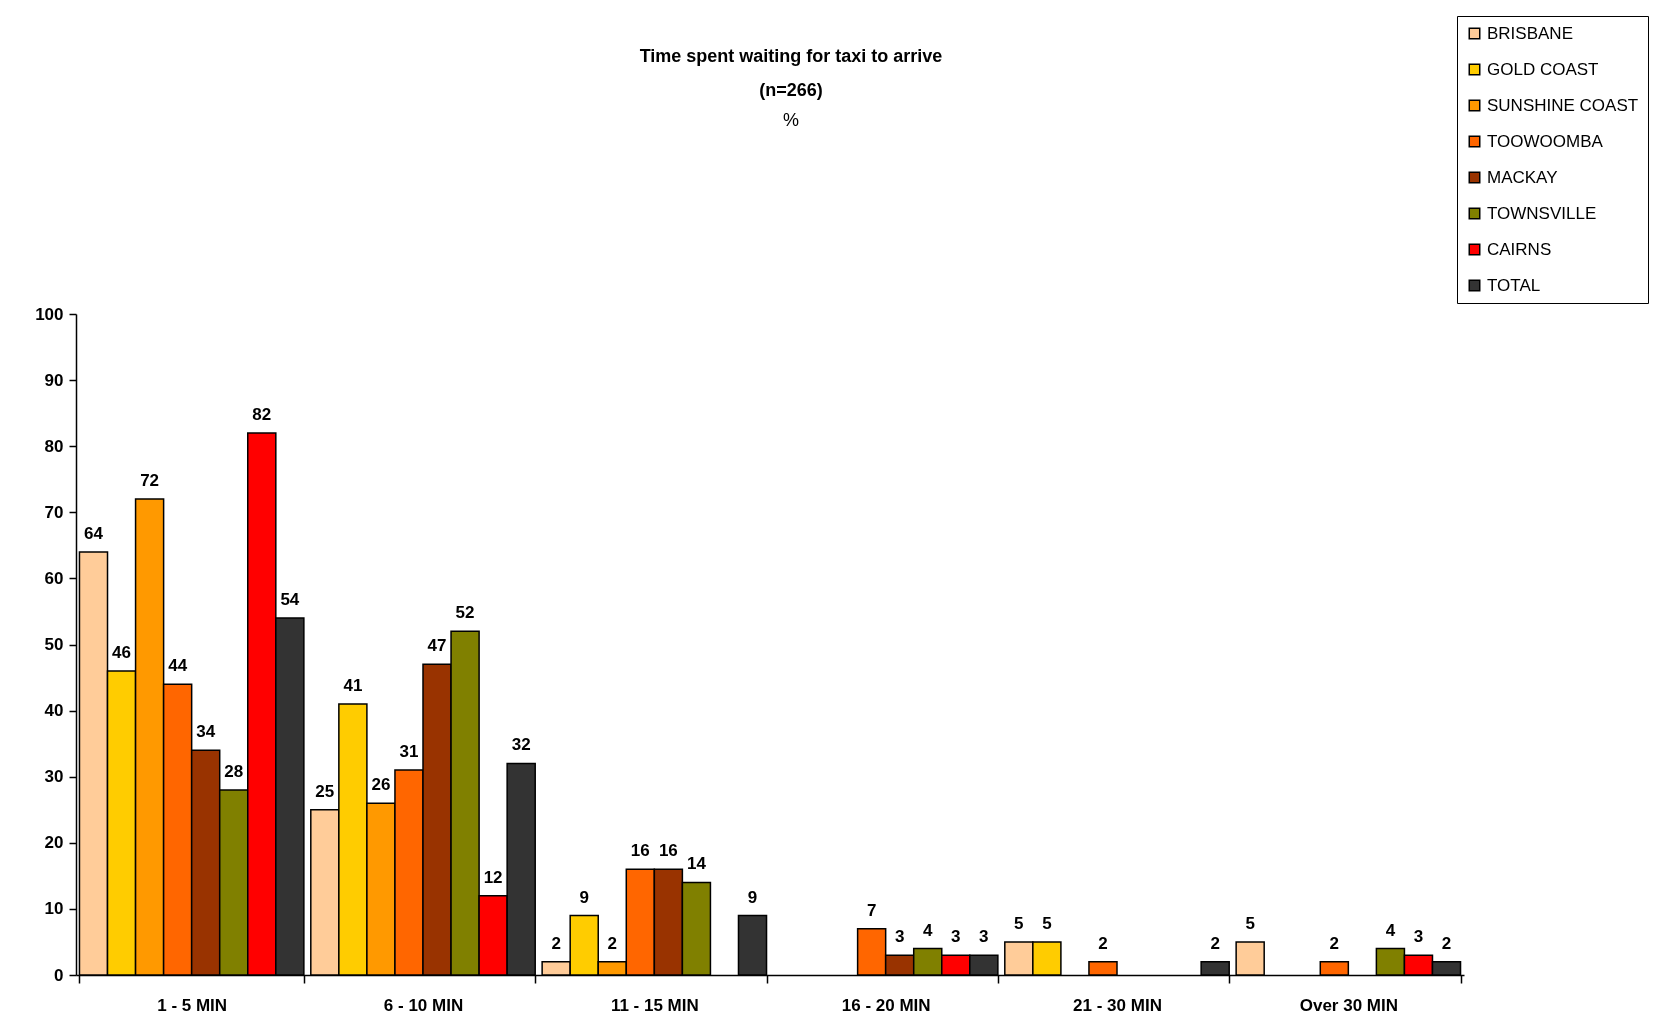 This screenshot has width=1660, height=1031. I want to click on data-label: 7, so click(871, 910).